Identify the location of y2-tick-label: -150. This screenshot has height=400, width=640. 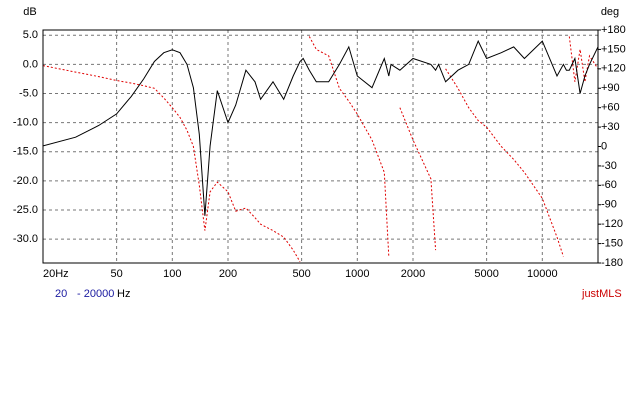
(612, 243).